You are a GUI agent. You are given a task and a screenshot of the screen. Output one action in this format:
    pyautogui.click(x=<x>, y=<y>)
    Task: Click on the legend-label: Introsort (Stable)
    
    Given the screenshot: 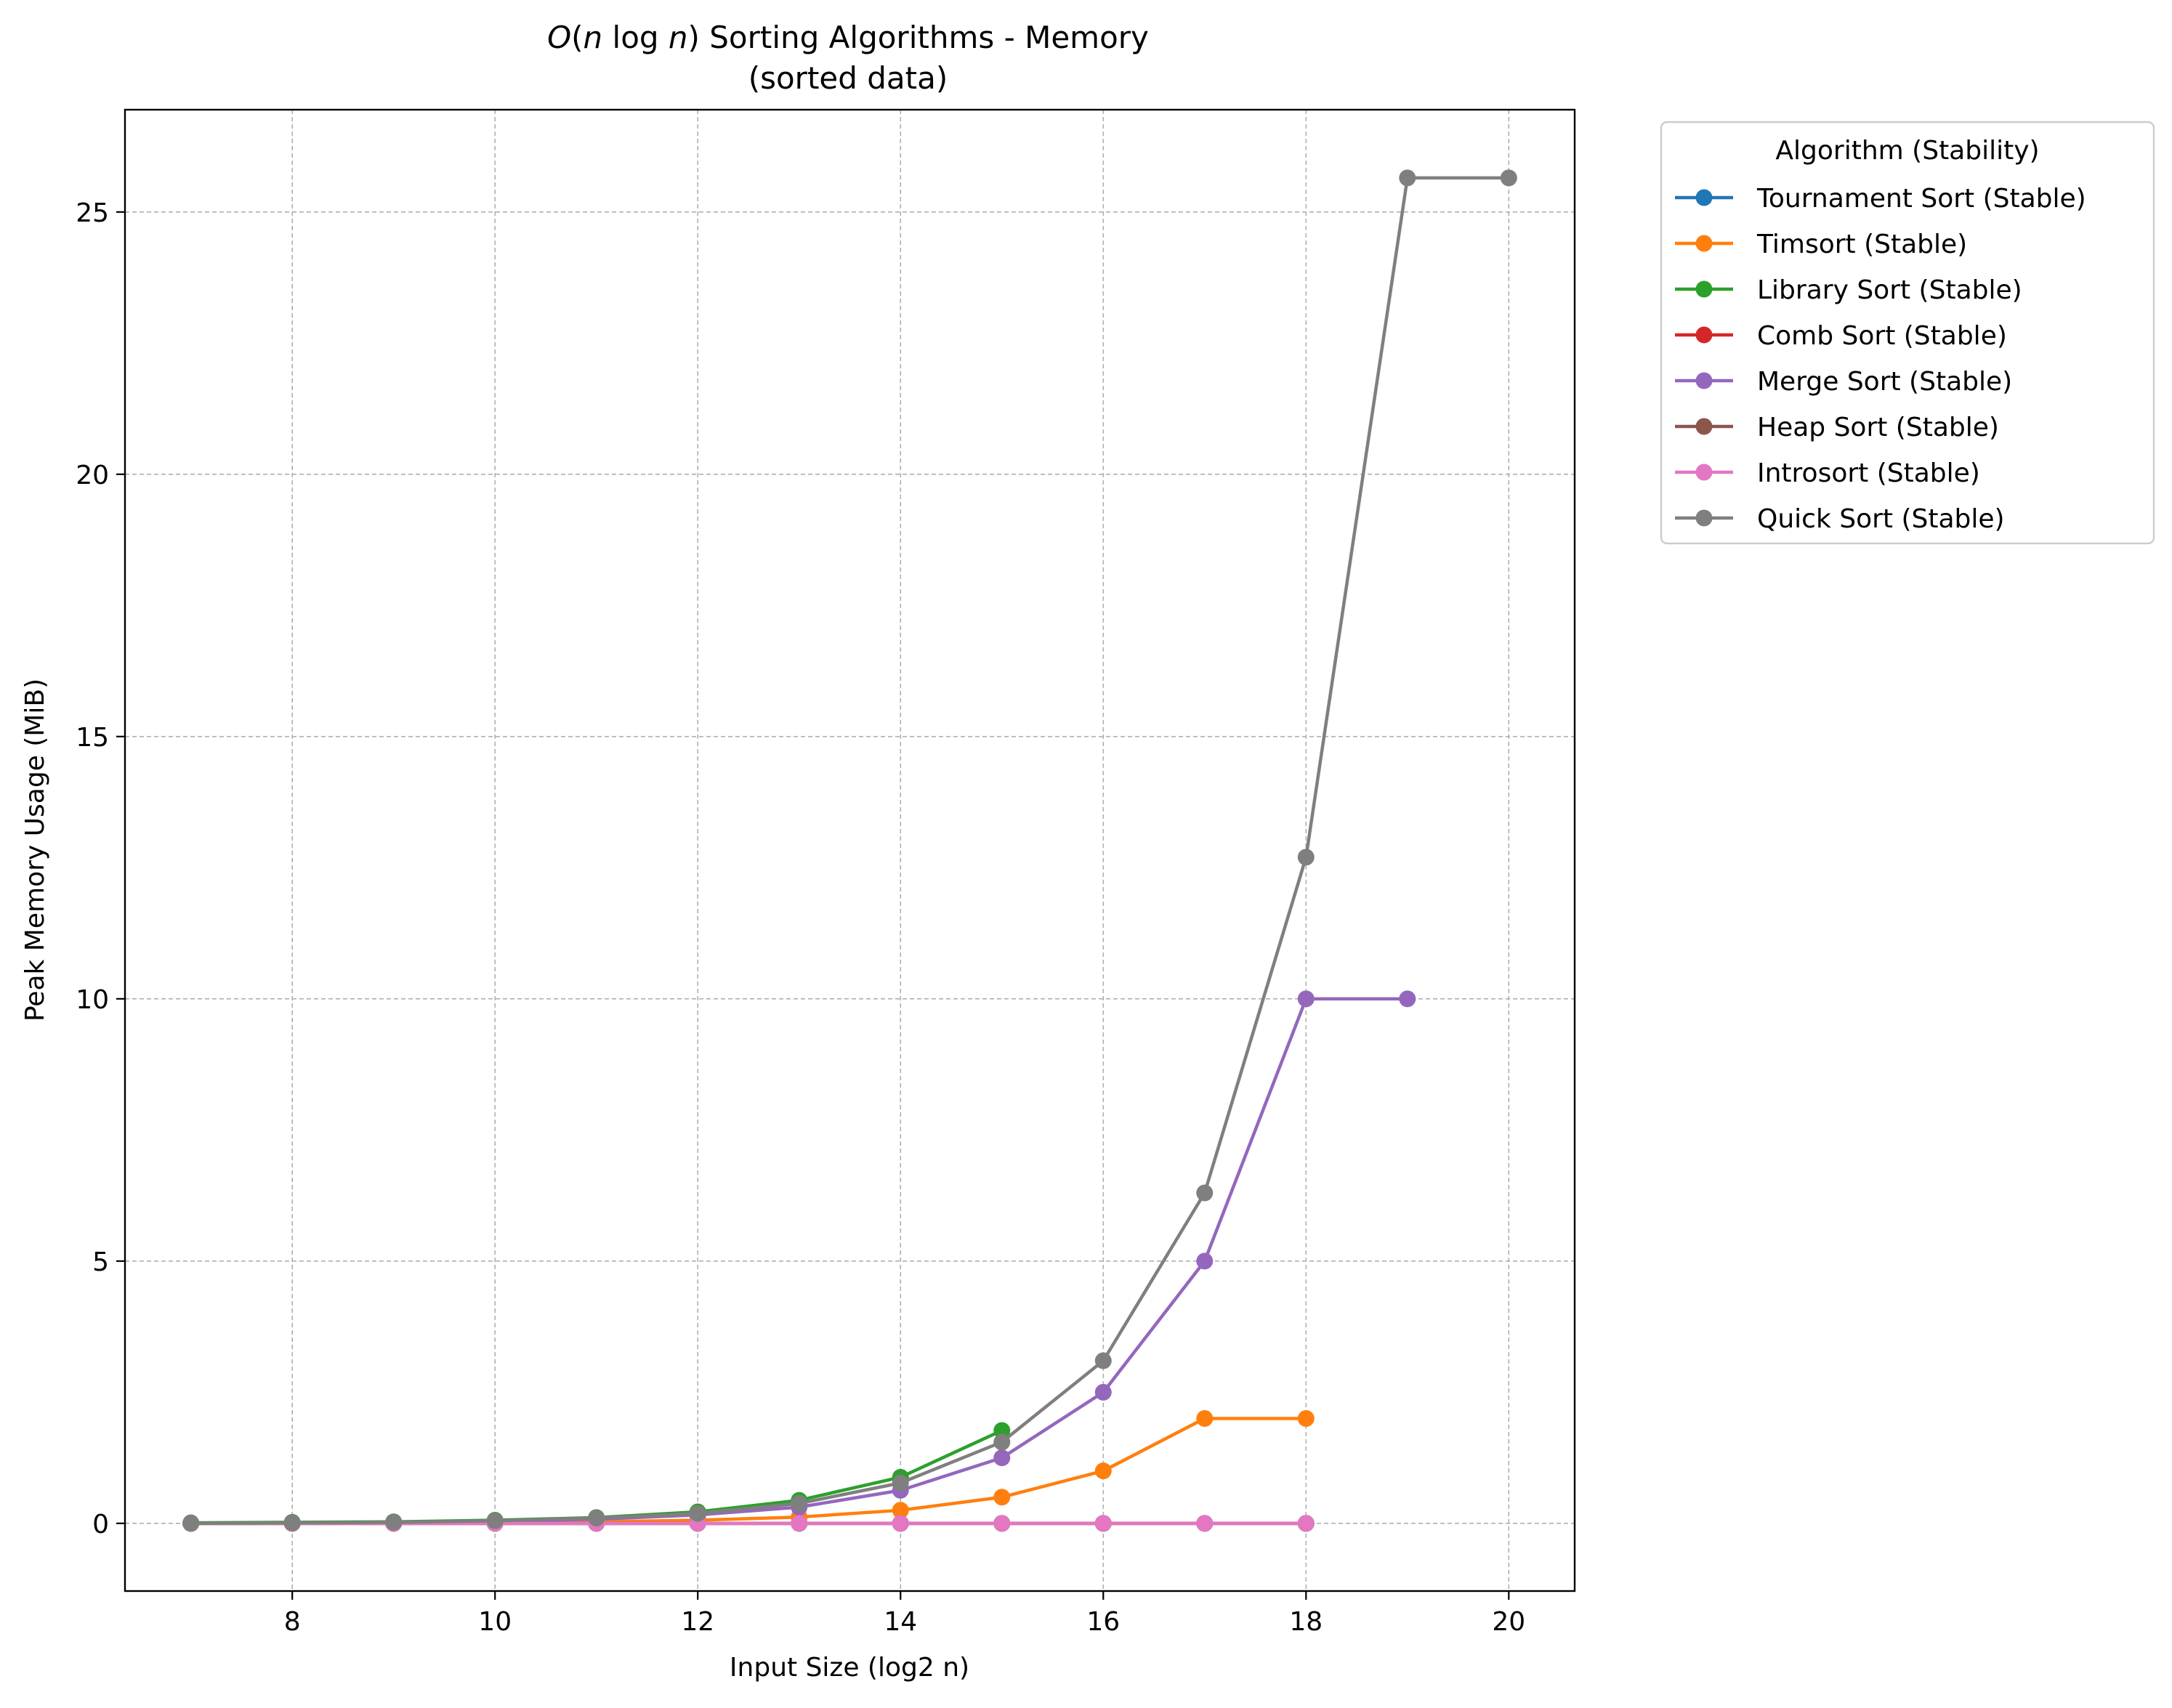 What is the action you would take?
    pyautogui.click(x=1869, y=473)
    